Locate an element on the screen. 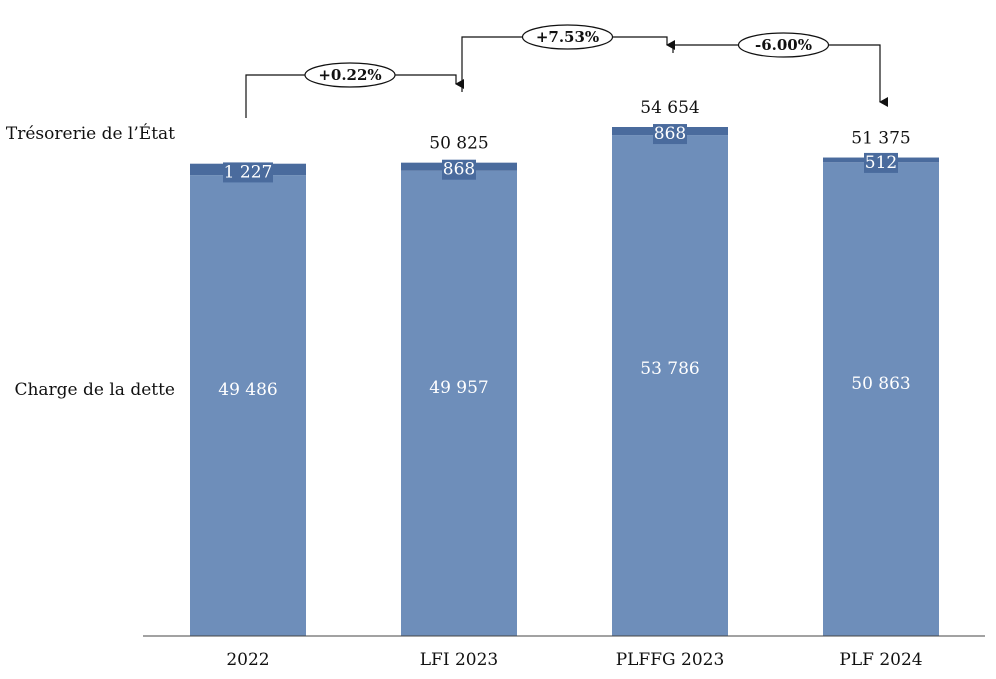  value-label-charge-3: 50 863 is located at coordinates (880, 384).